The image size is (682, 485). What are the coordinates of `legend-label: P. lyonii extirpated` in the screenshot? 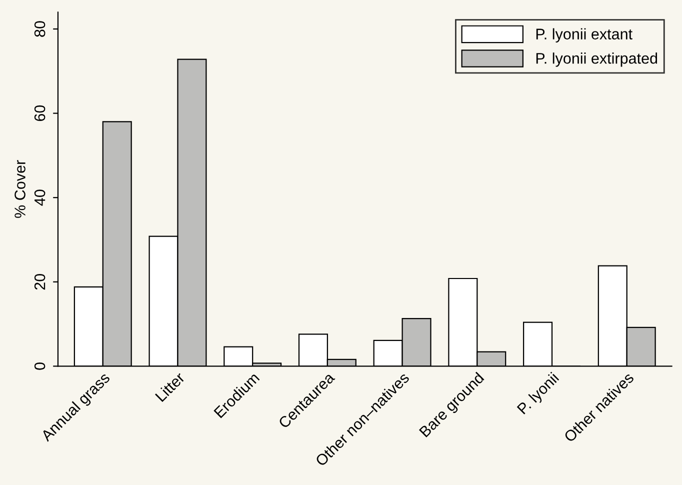 It's located at (597, 59).